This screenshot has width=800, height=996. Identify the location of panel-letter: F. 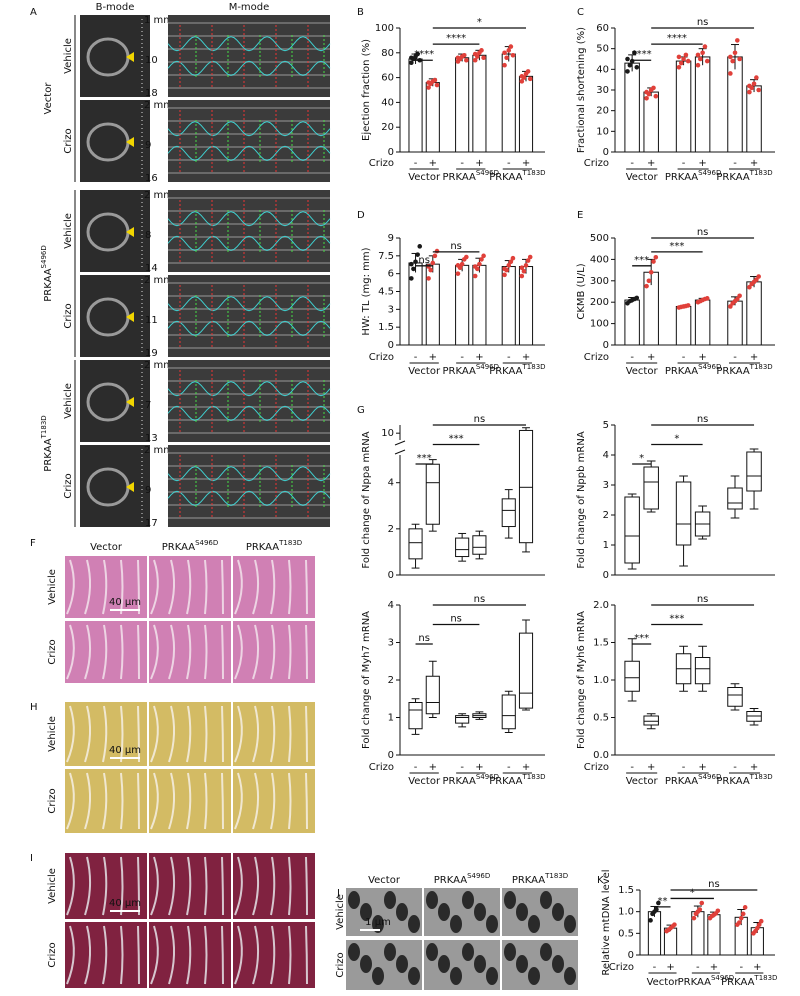
(33, 543).